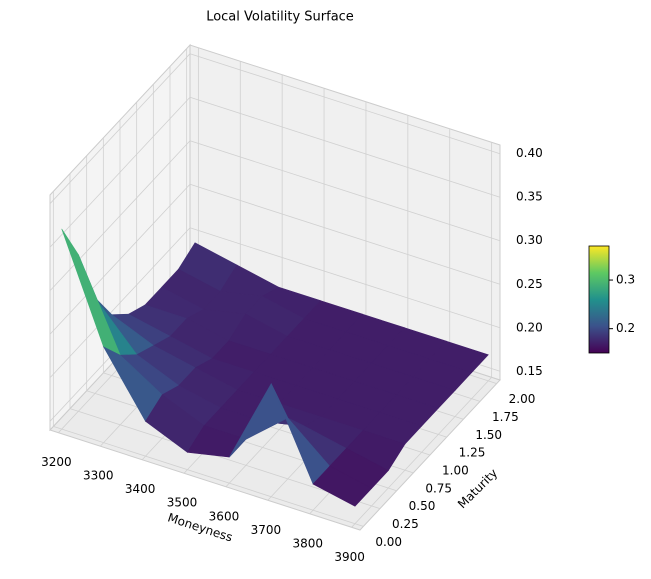 The image size is (651, 579). Describe the element at coordinates (56, 462) in the screenshot. I see `x-tick-label: 3200` at that location.